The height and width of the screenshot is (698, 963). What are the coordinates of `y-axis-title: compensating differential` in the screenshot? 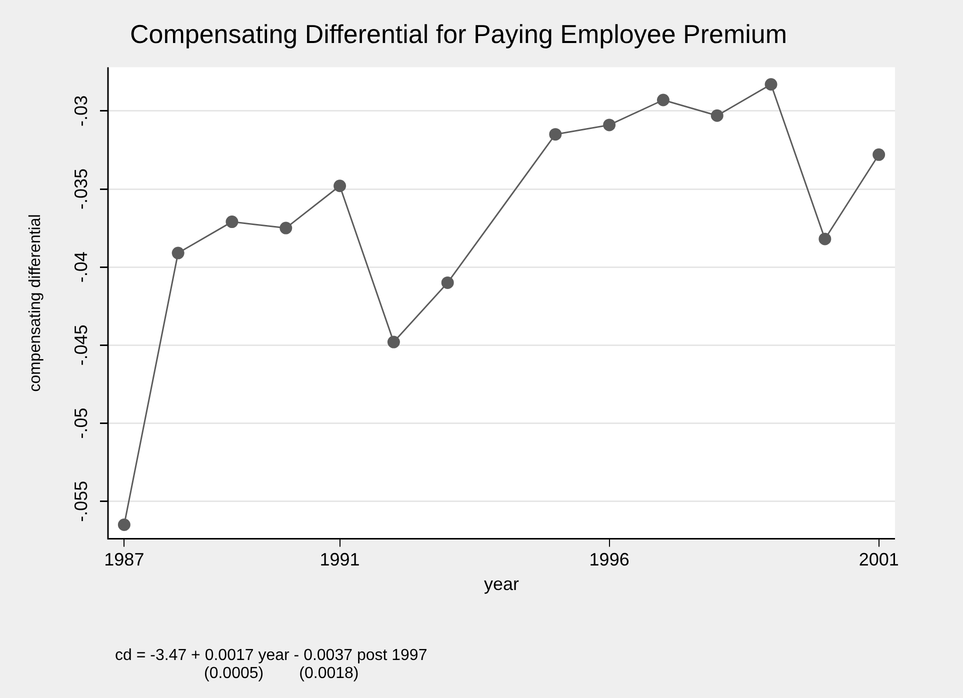 It's located at (35, 303).